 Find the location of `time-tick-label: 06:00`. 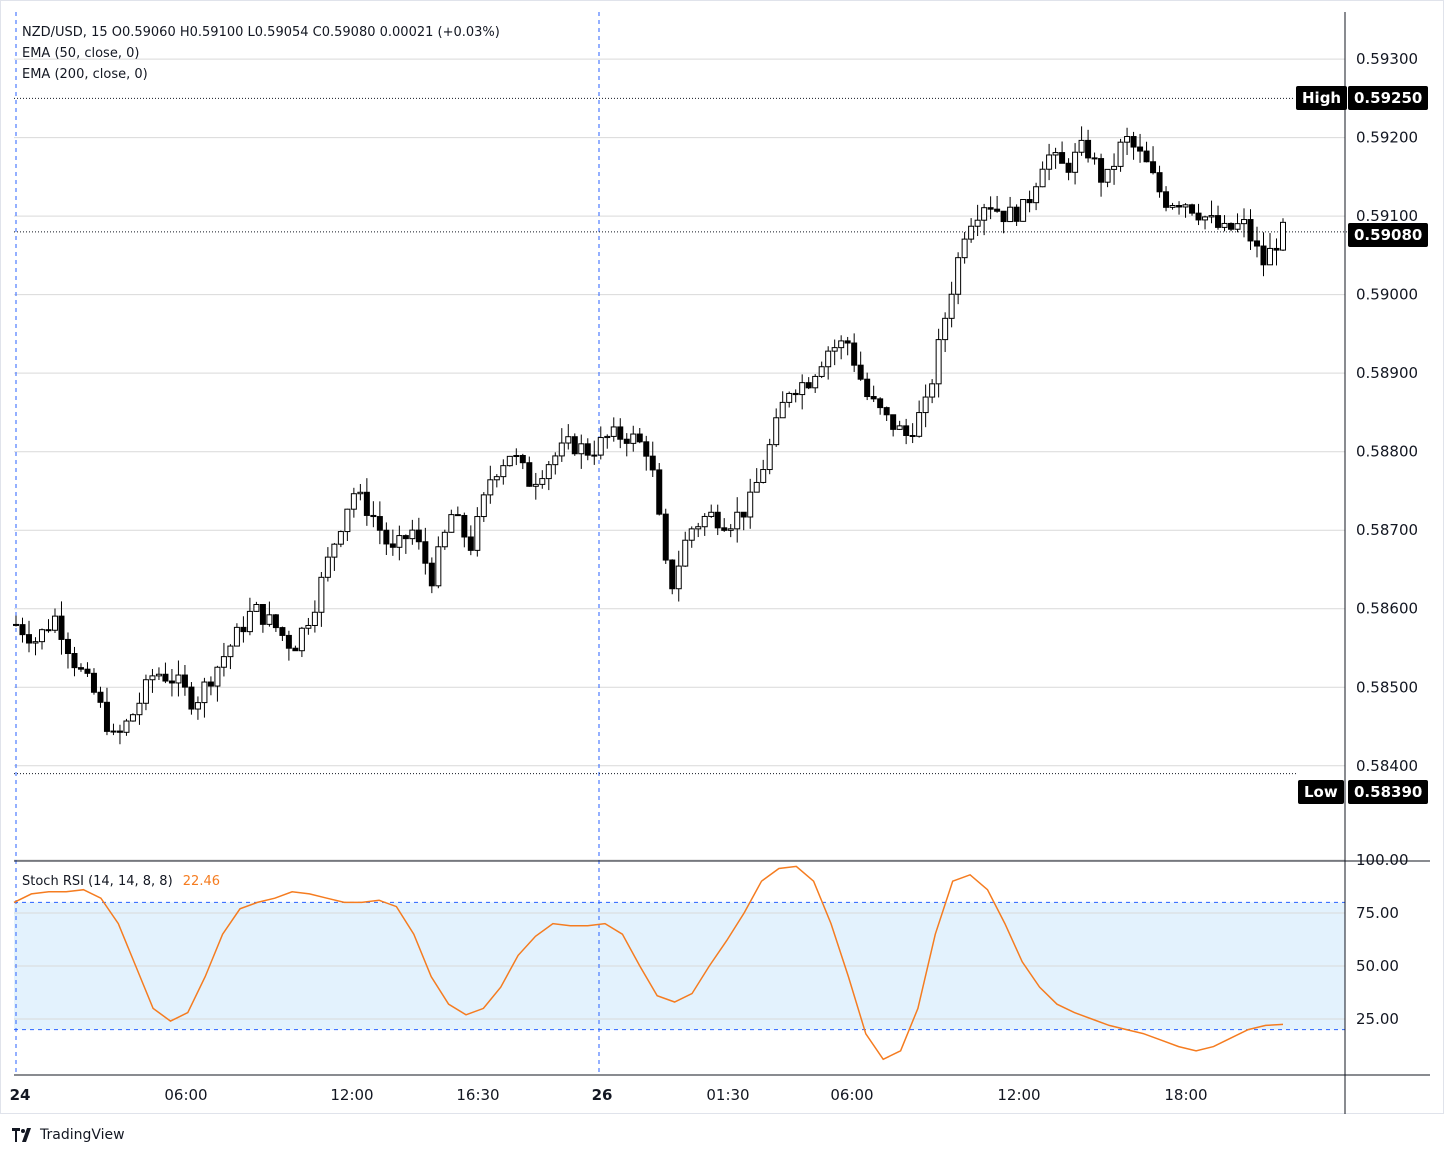

time-tick-label: 06:00 is located at coordinates (185, 1095).